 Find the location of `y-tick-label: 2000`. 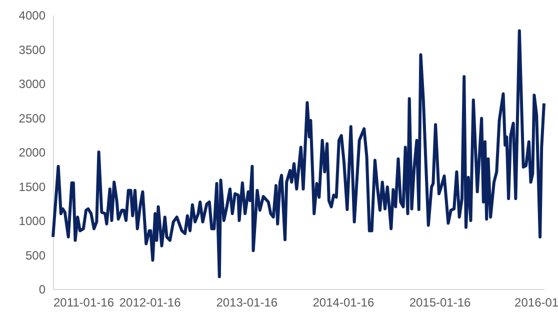

y-tick-label: 2000 is located at coordinates (32, 153).